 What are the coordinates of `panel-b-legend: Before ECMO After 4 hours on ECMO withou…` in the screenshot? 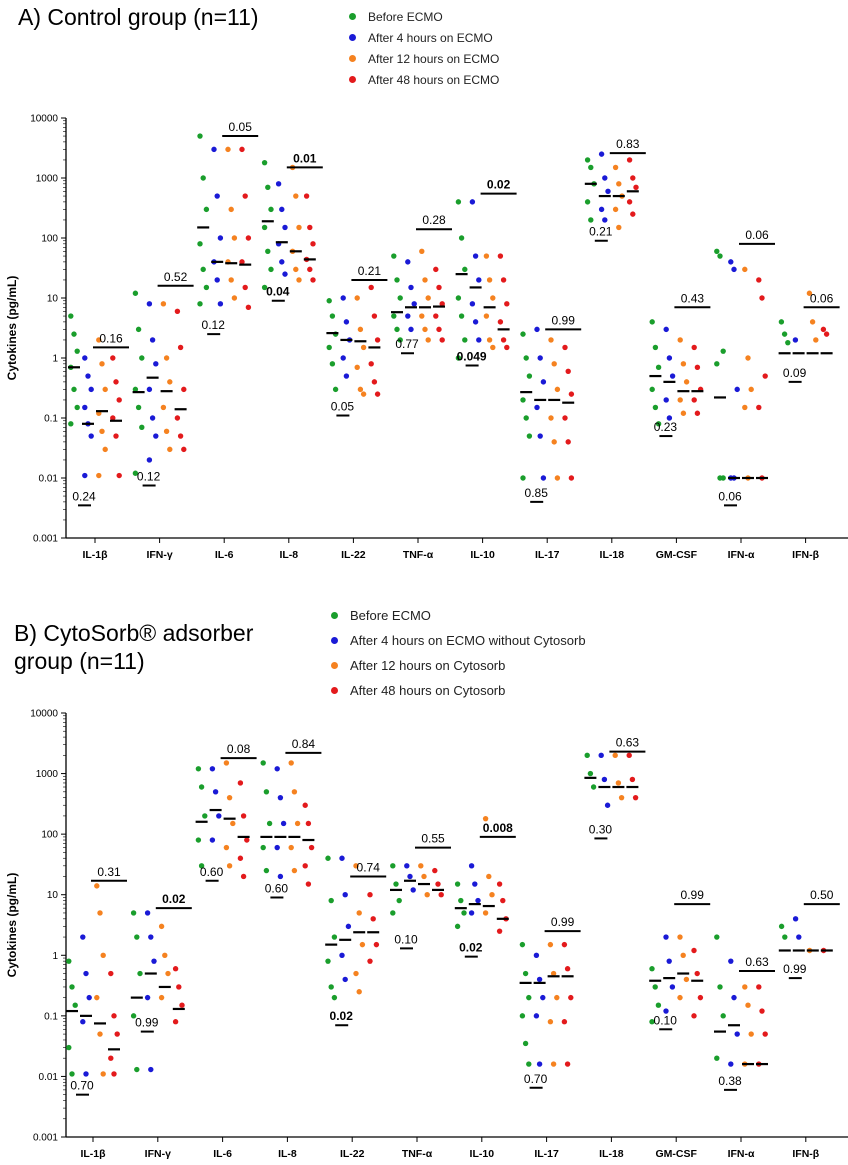 It's located at (458, 653).